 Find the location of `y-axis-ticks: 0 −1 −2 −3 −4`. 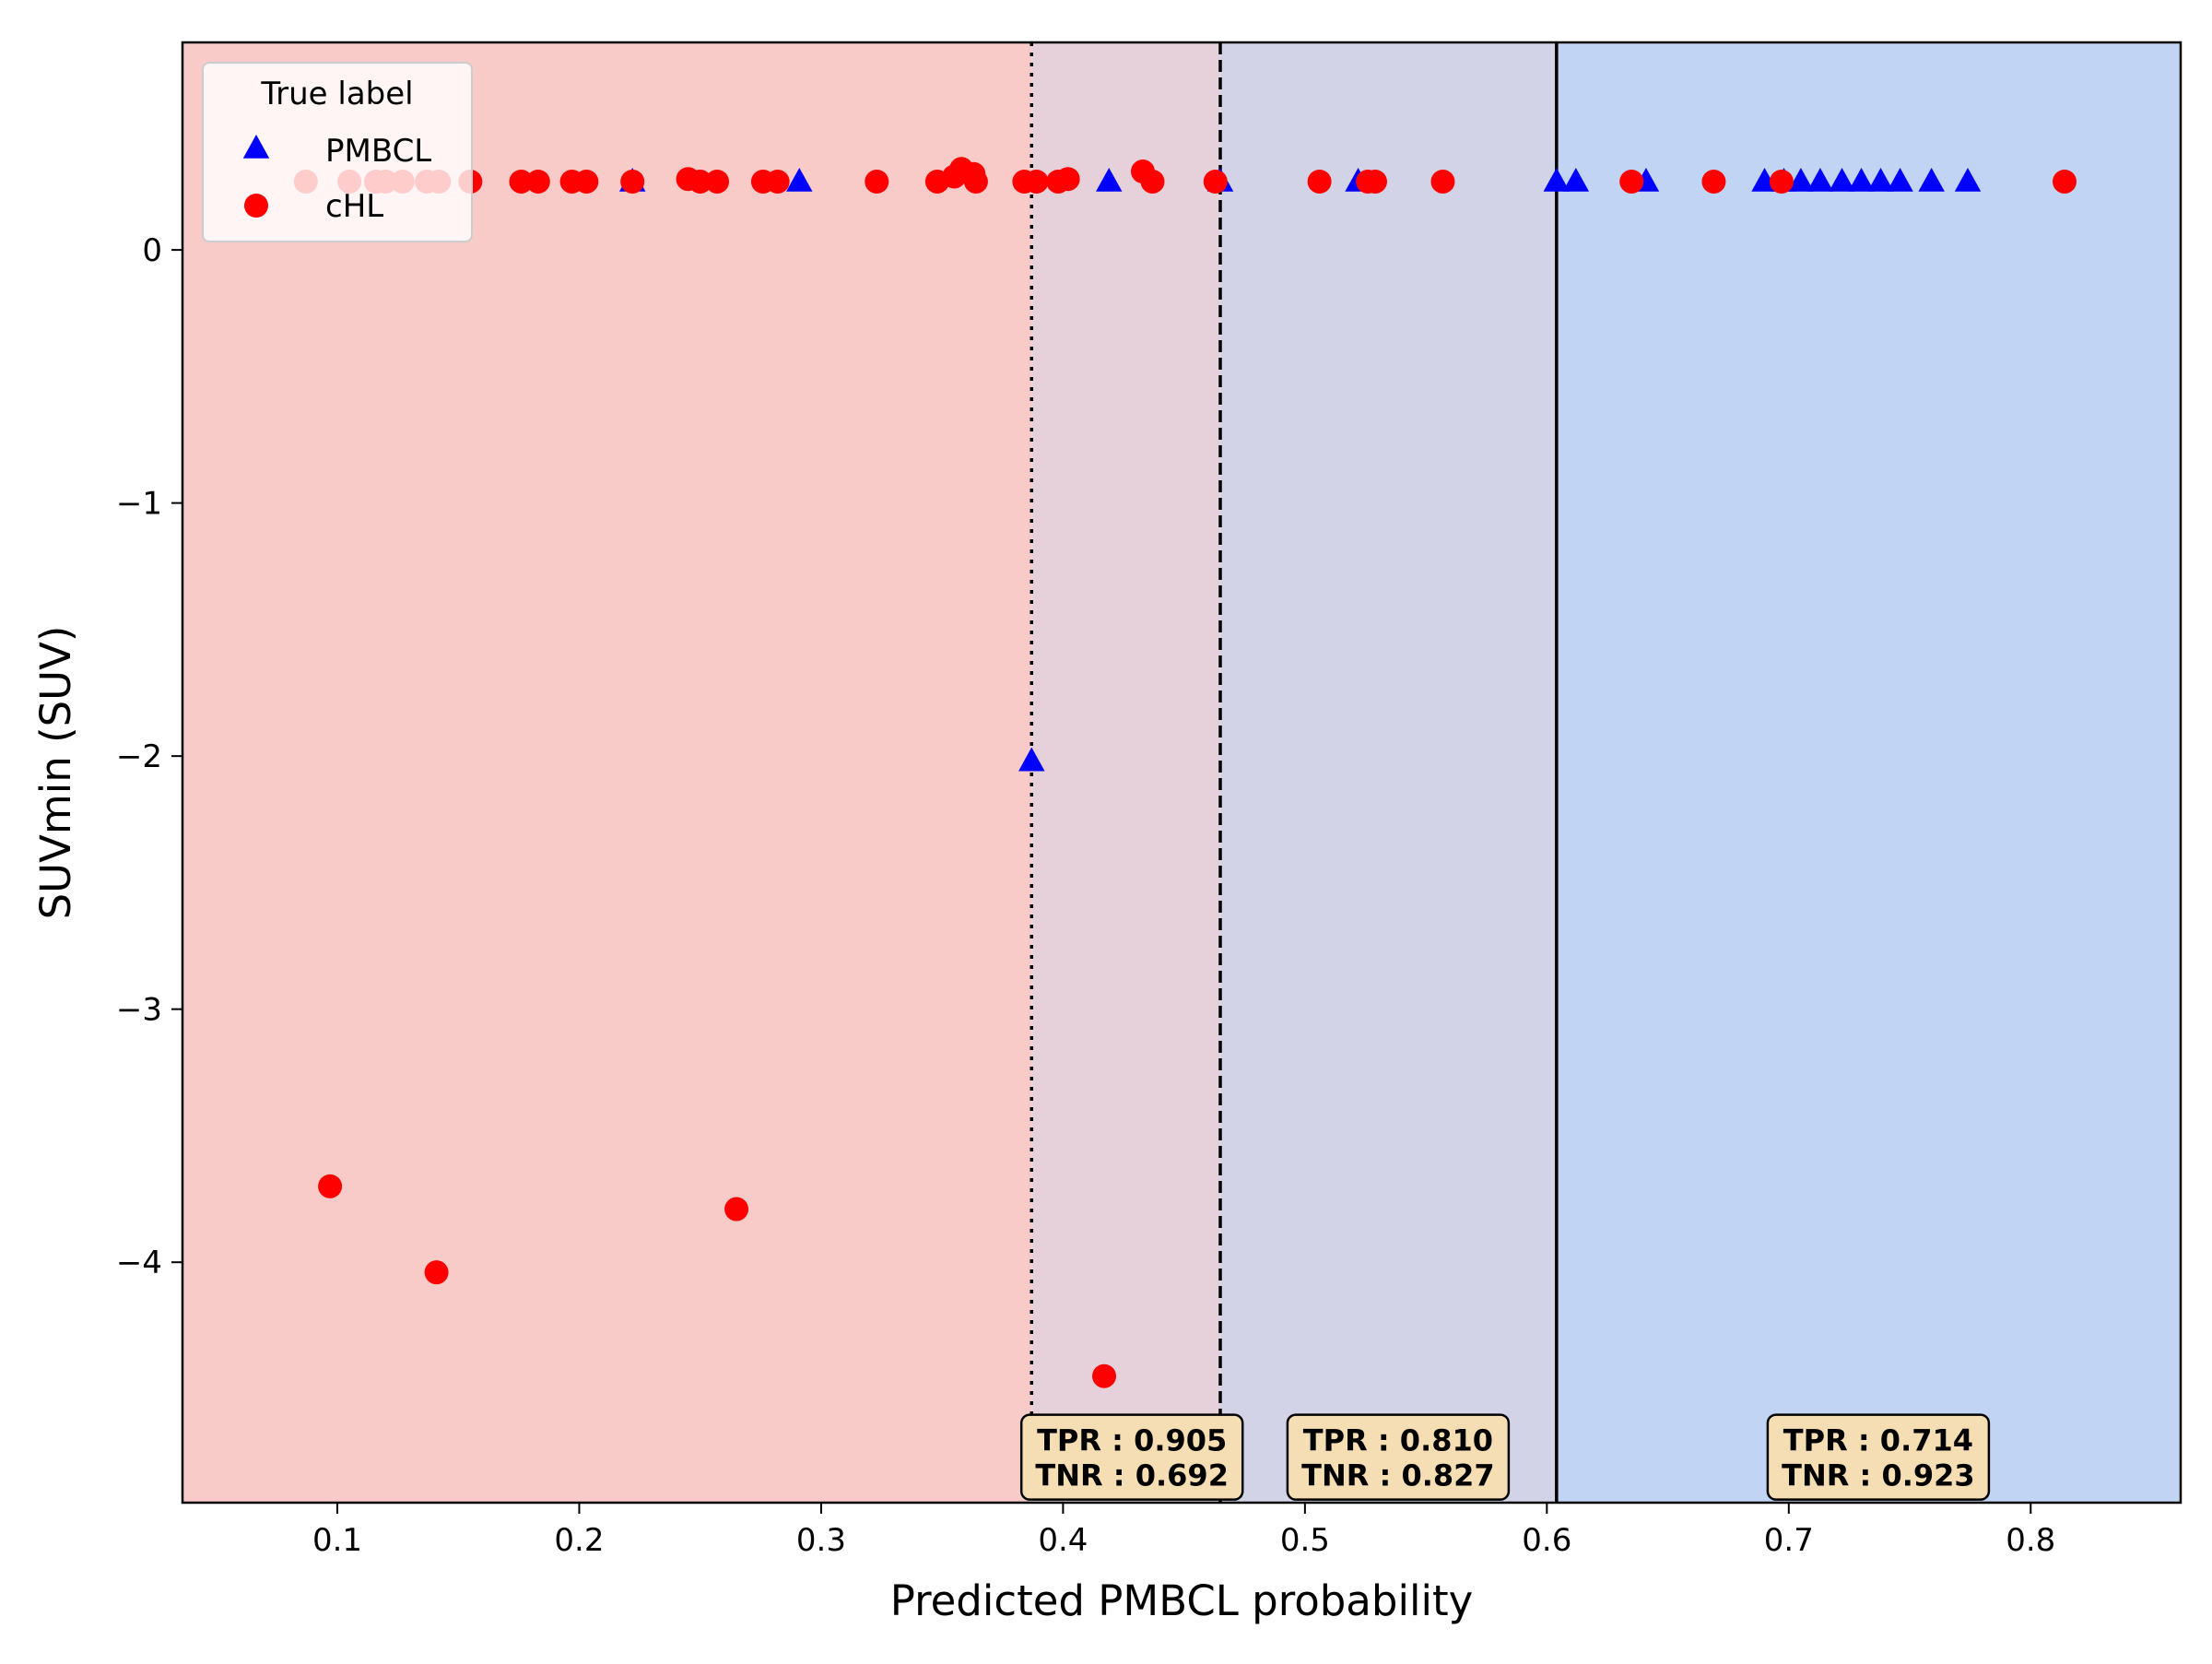

y-axis-ticks: 0 −1 −2 −3 −4 is located at coordinates (149, 756).